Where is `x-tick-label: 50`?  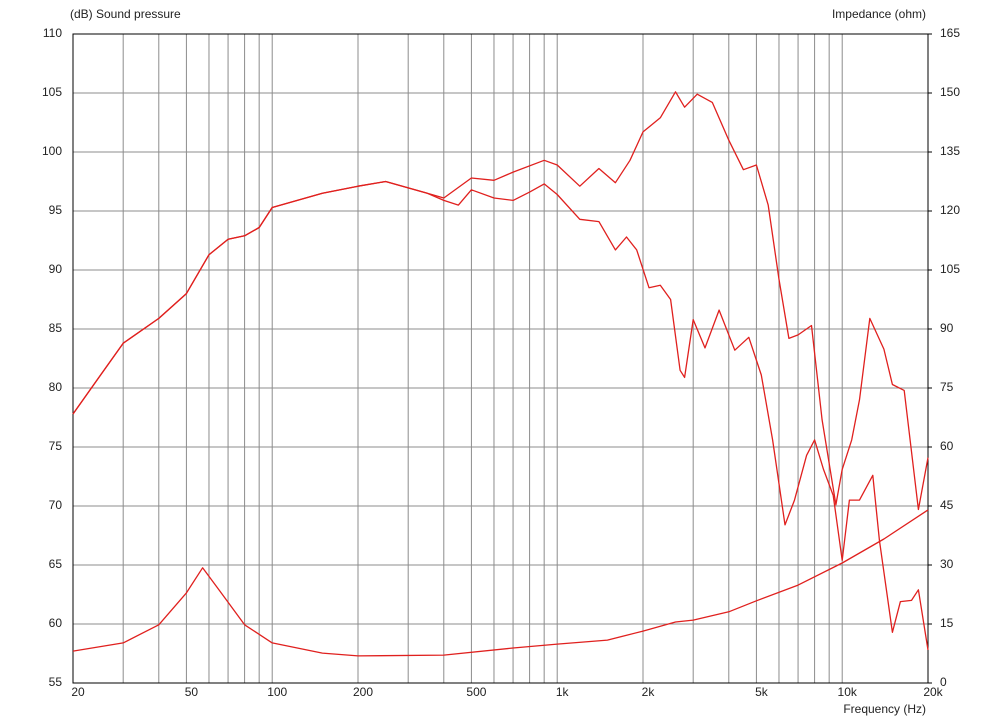
x-tick-label: 50 is located at coordinates (192, 692).